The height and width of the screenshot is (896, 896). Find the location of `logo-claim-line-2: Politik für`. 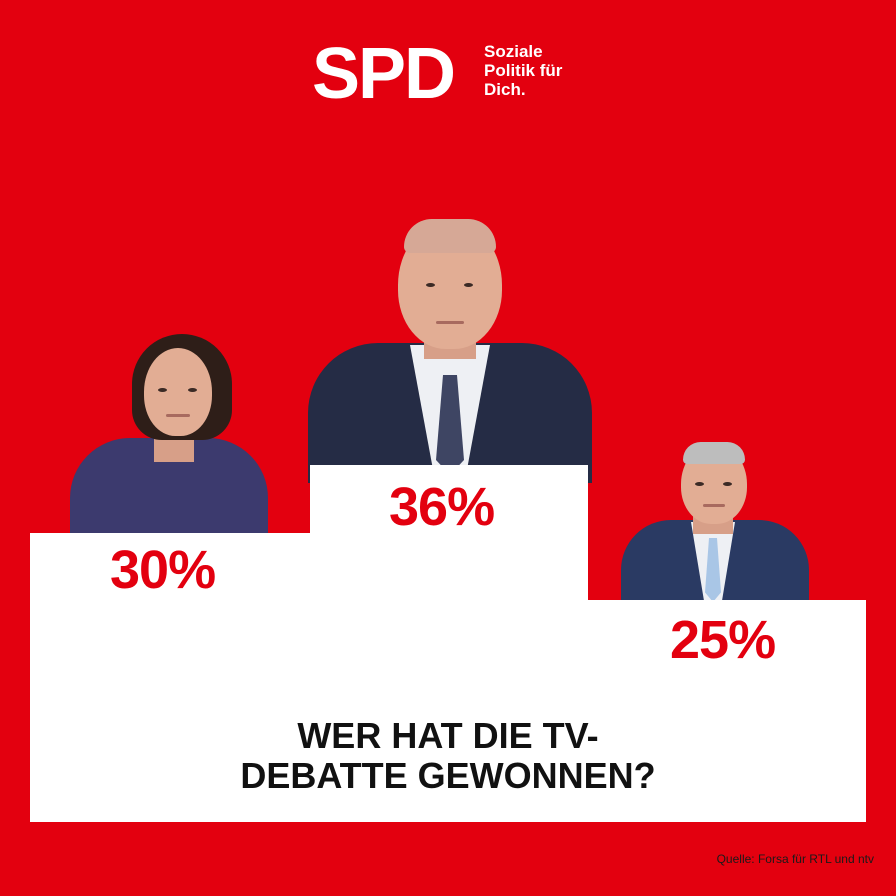

logo-claim-line-2: Politik für is located at coordinates (523, 70).